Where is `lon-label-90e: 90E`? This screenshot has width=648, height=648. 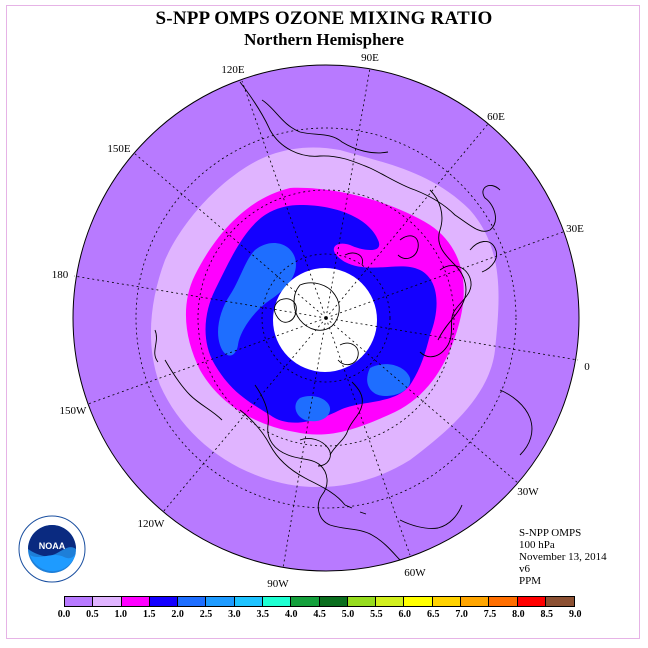 lon-label-90e: 90E is located at coordinates (370, 58).